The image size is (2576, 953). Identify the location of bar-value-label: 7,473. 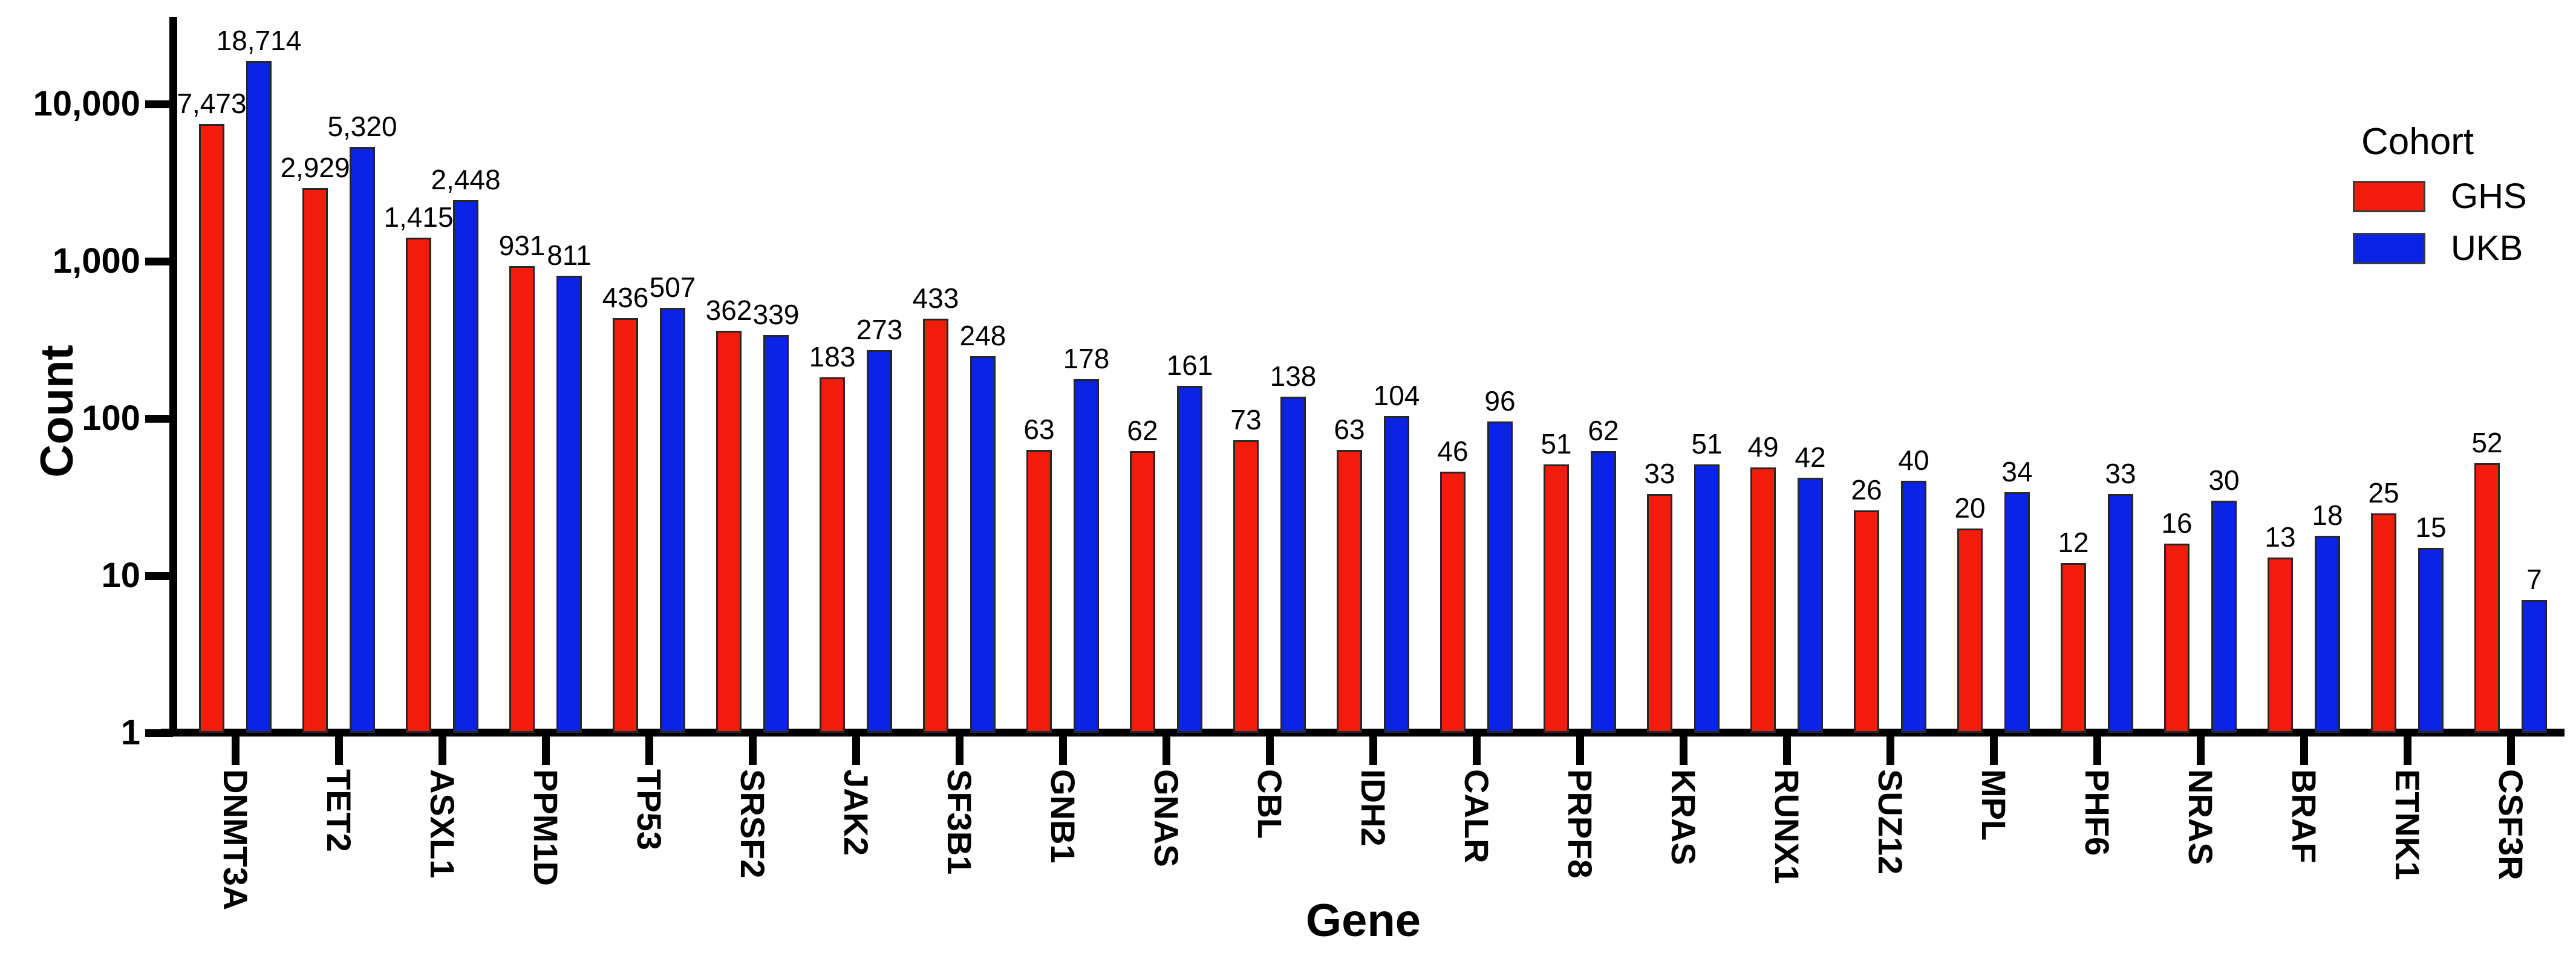
(212, 103).